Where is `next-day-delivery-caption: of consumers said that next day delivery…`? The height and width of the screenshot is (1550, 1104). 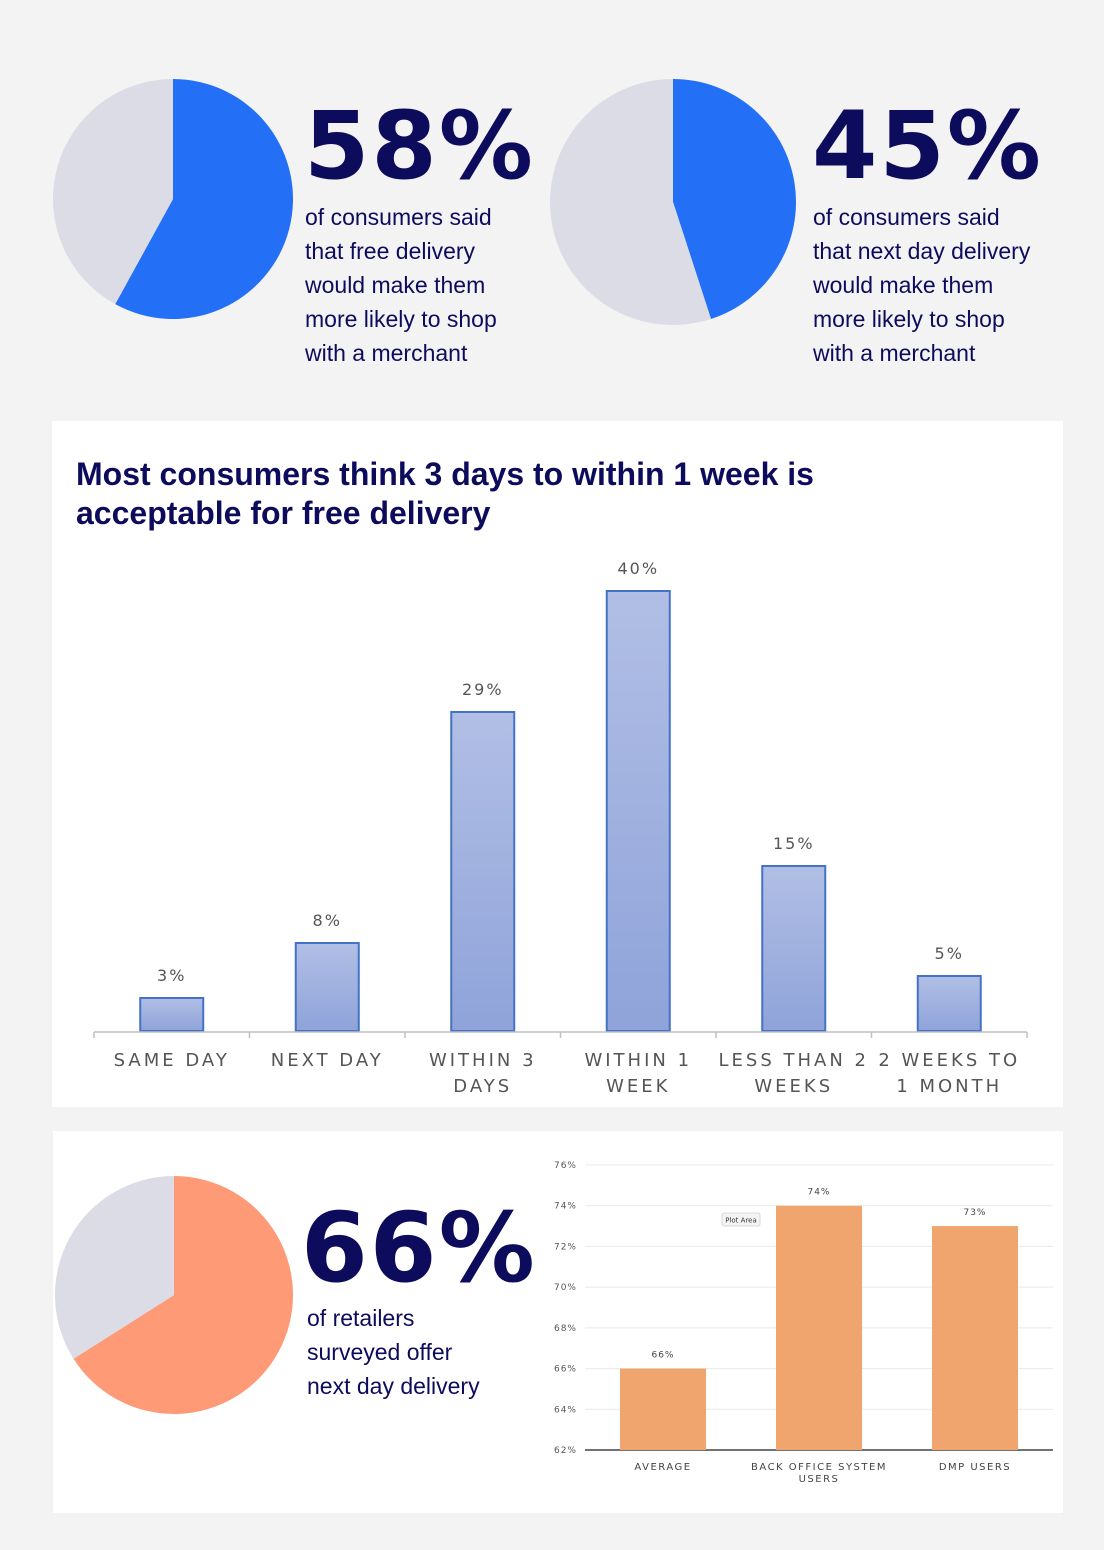
next-day-delivery-caption: of consumers said that next day delivery… is located at coordinates (921, 285).